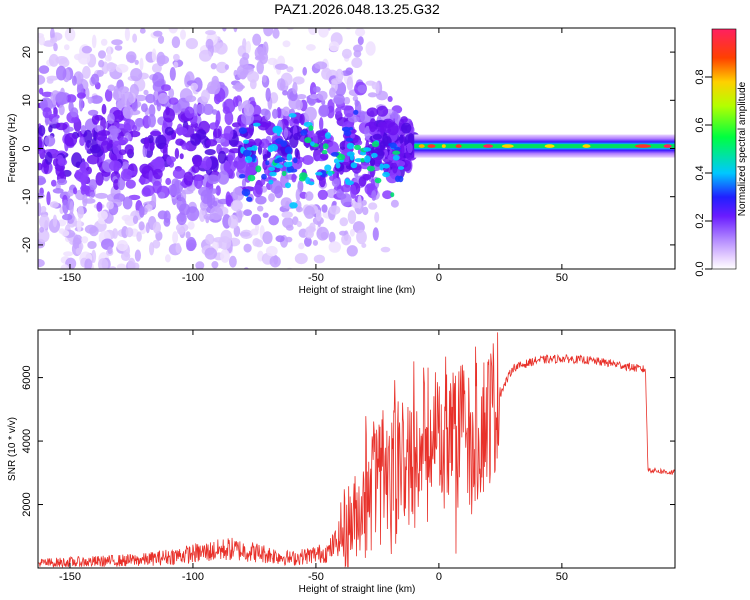  I want to click on figure-title: PAZ1.2026.048.13.25.G32, so click(357, 9).